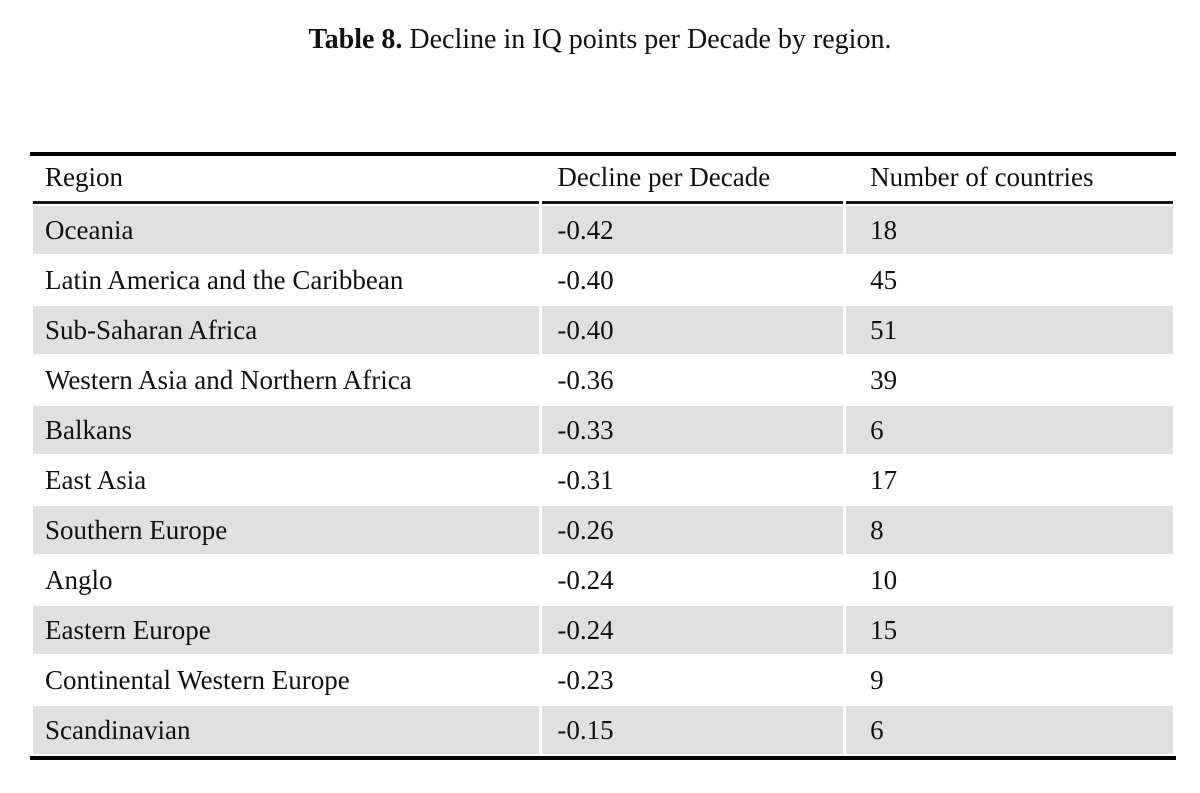 This screenshot has width=1200, height=793. What do you see at coordinates (1009, 181) in the screenshot?
I see `column-header-number-of-countries: Number of countries` at bounding box center [1009, 181].